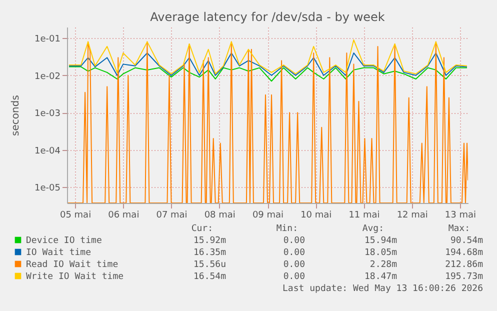 The image size is (497, 311). What do you see at coordinates (267, 17) in the screenshot?
I see `chart-title: Average latency for /dev/sda - by week` at bounding box center [267, 17].